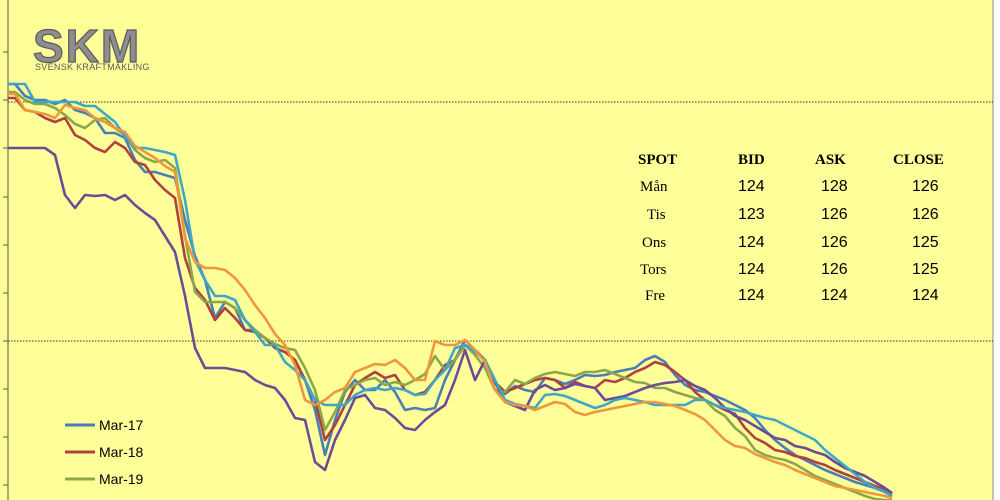 This screenshot has width=1000, height=500. Describe the element at coordinates (830, 160) in the screenshot. I see `header-ask: ASK` at that location.